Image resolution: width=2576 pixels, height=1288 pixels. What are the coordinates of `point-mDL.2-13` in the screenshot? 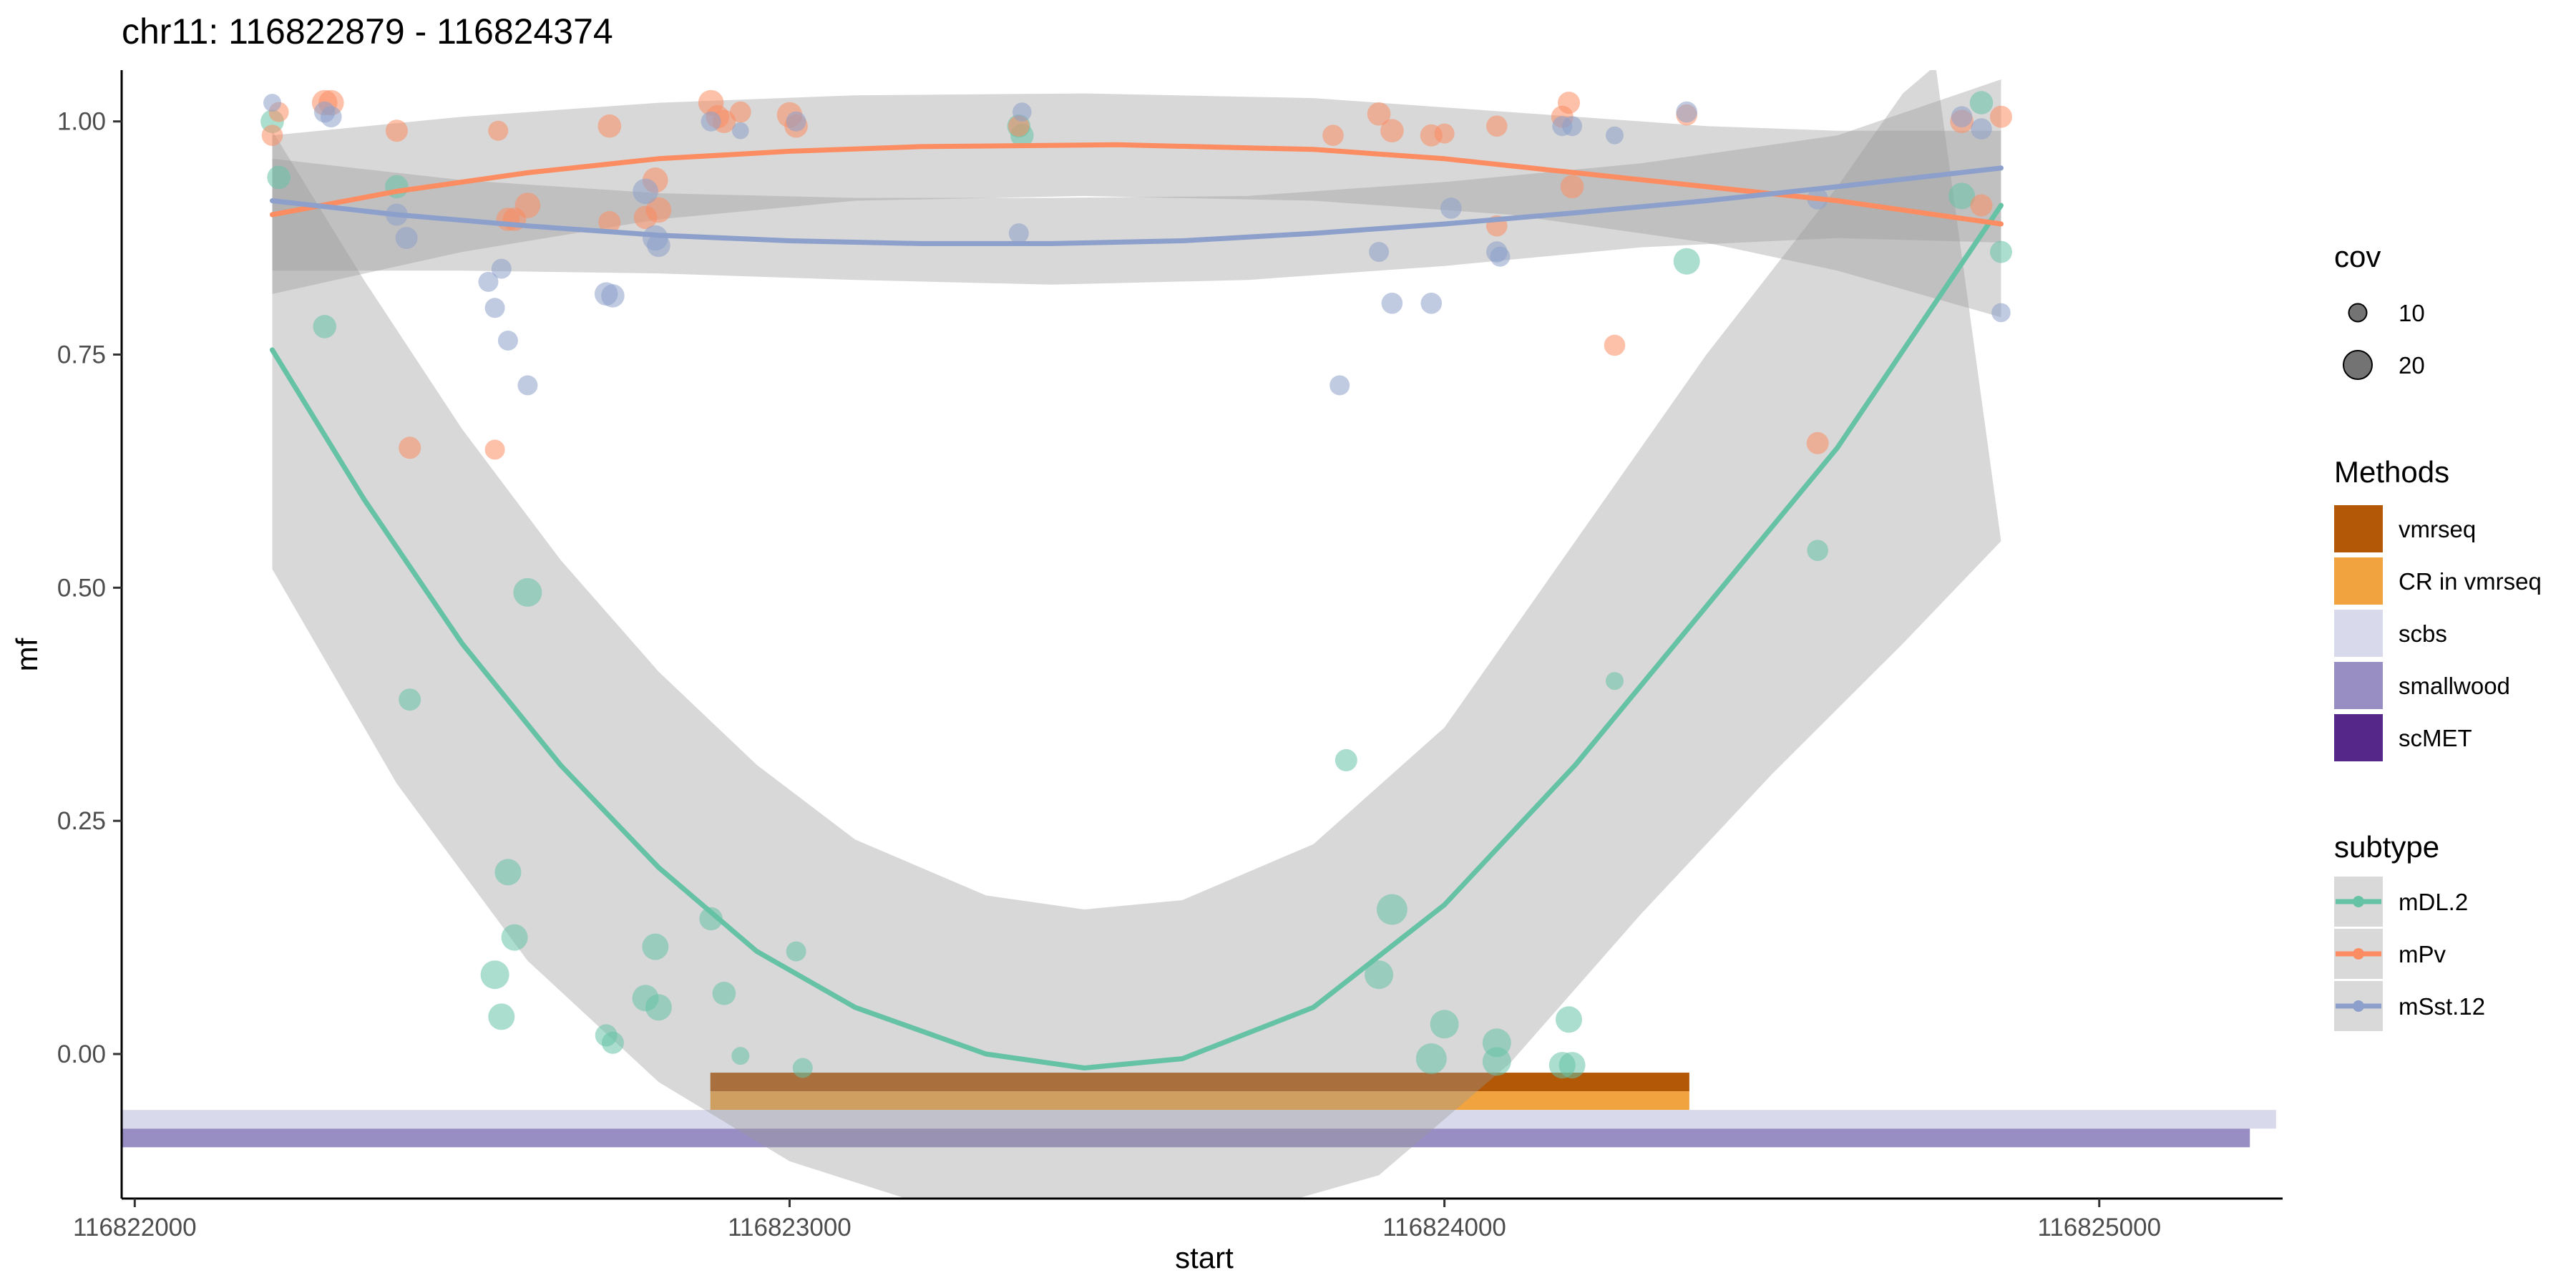 It's located at (655, 946).